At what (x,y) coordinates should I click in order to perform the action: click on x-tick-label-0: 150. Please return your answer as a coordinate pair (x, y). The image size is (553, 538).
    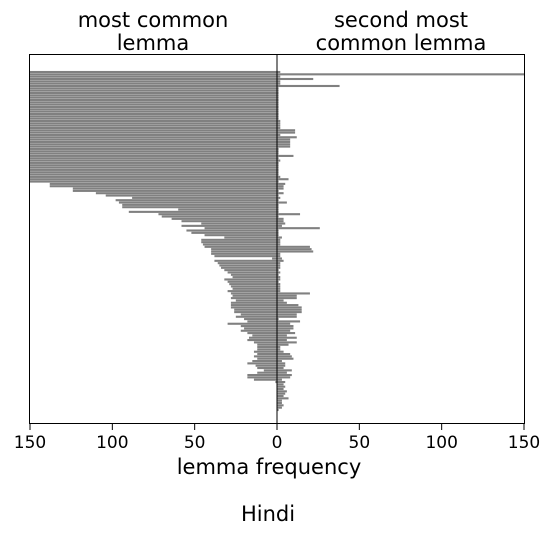
    Looking at the image, I should click on (30, 443).